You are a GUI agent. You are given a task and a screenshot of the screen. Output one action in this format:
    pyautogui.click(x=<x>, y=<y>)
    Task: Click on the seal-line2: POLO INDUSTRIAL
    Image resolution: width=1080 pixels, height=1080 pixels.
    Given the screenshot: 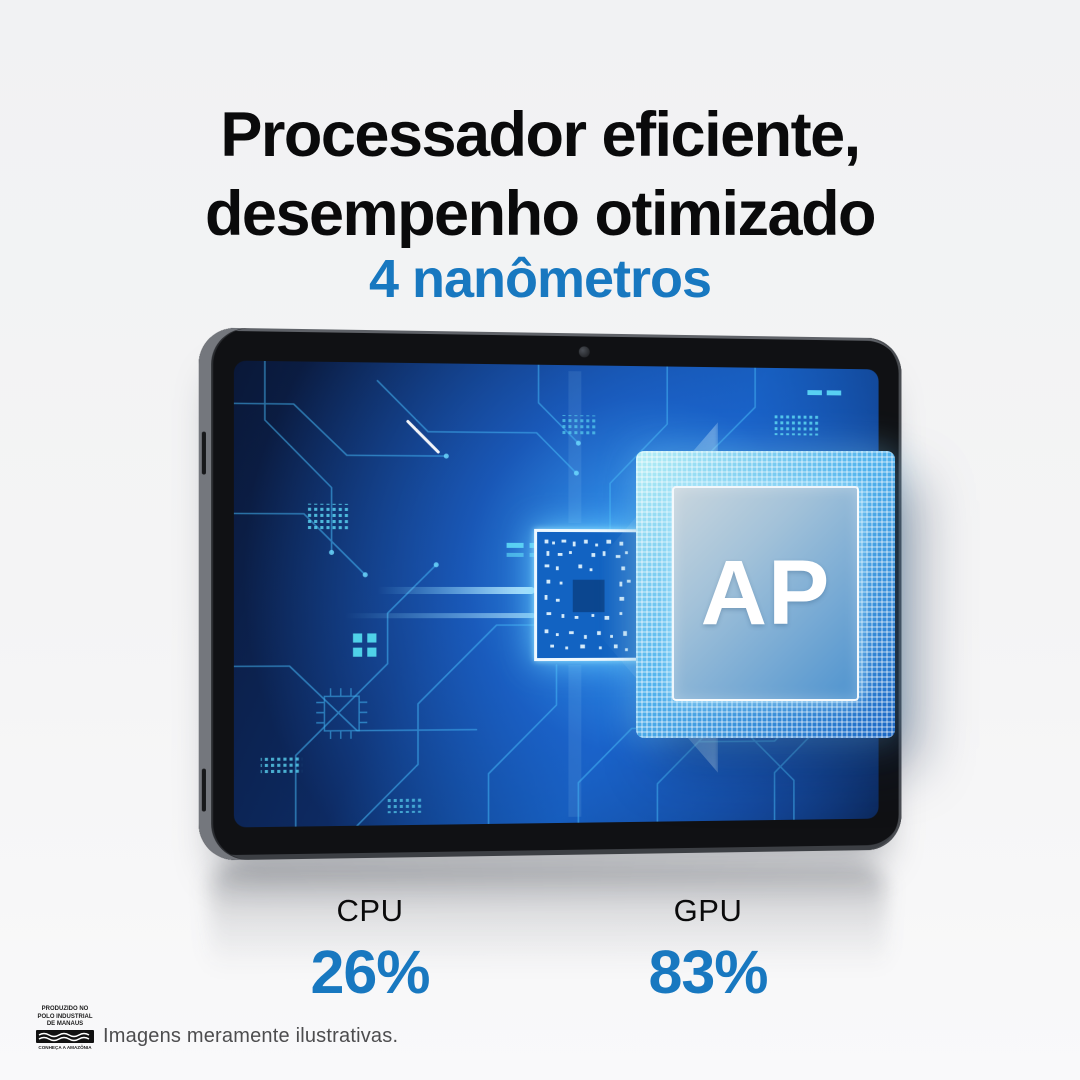 What is the action you would take?
    pyautogui.click(x=65, y=1016)
    